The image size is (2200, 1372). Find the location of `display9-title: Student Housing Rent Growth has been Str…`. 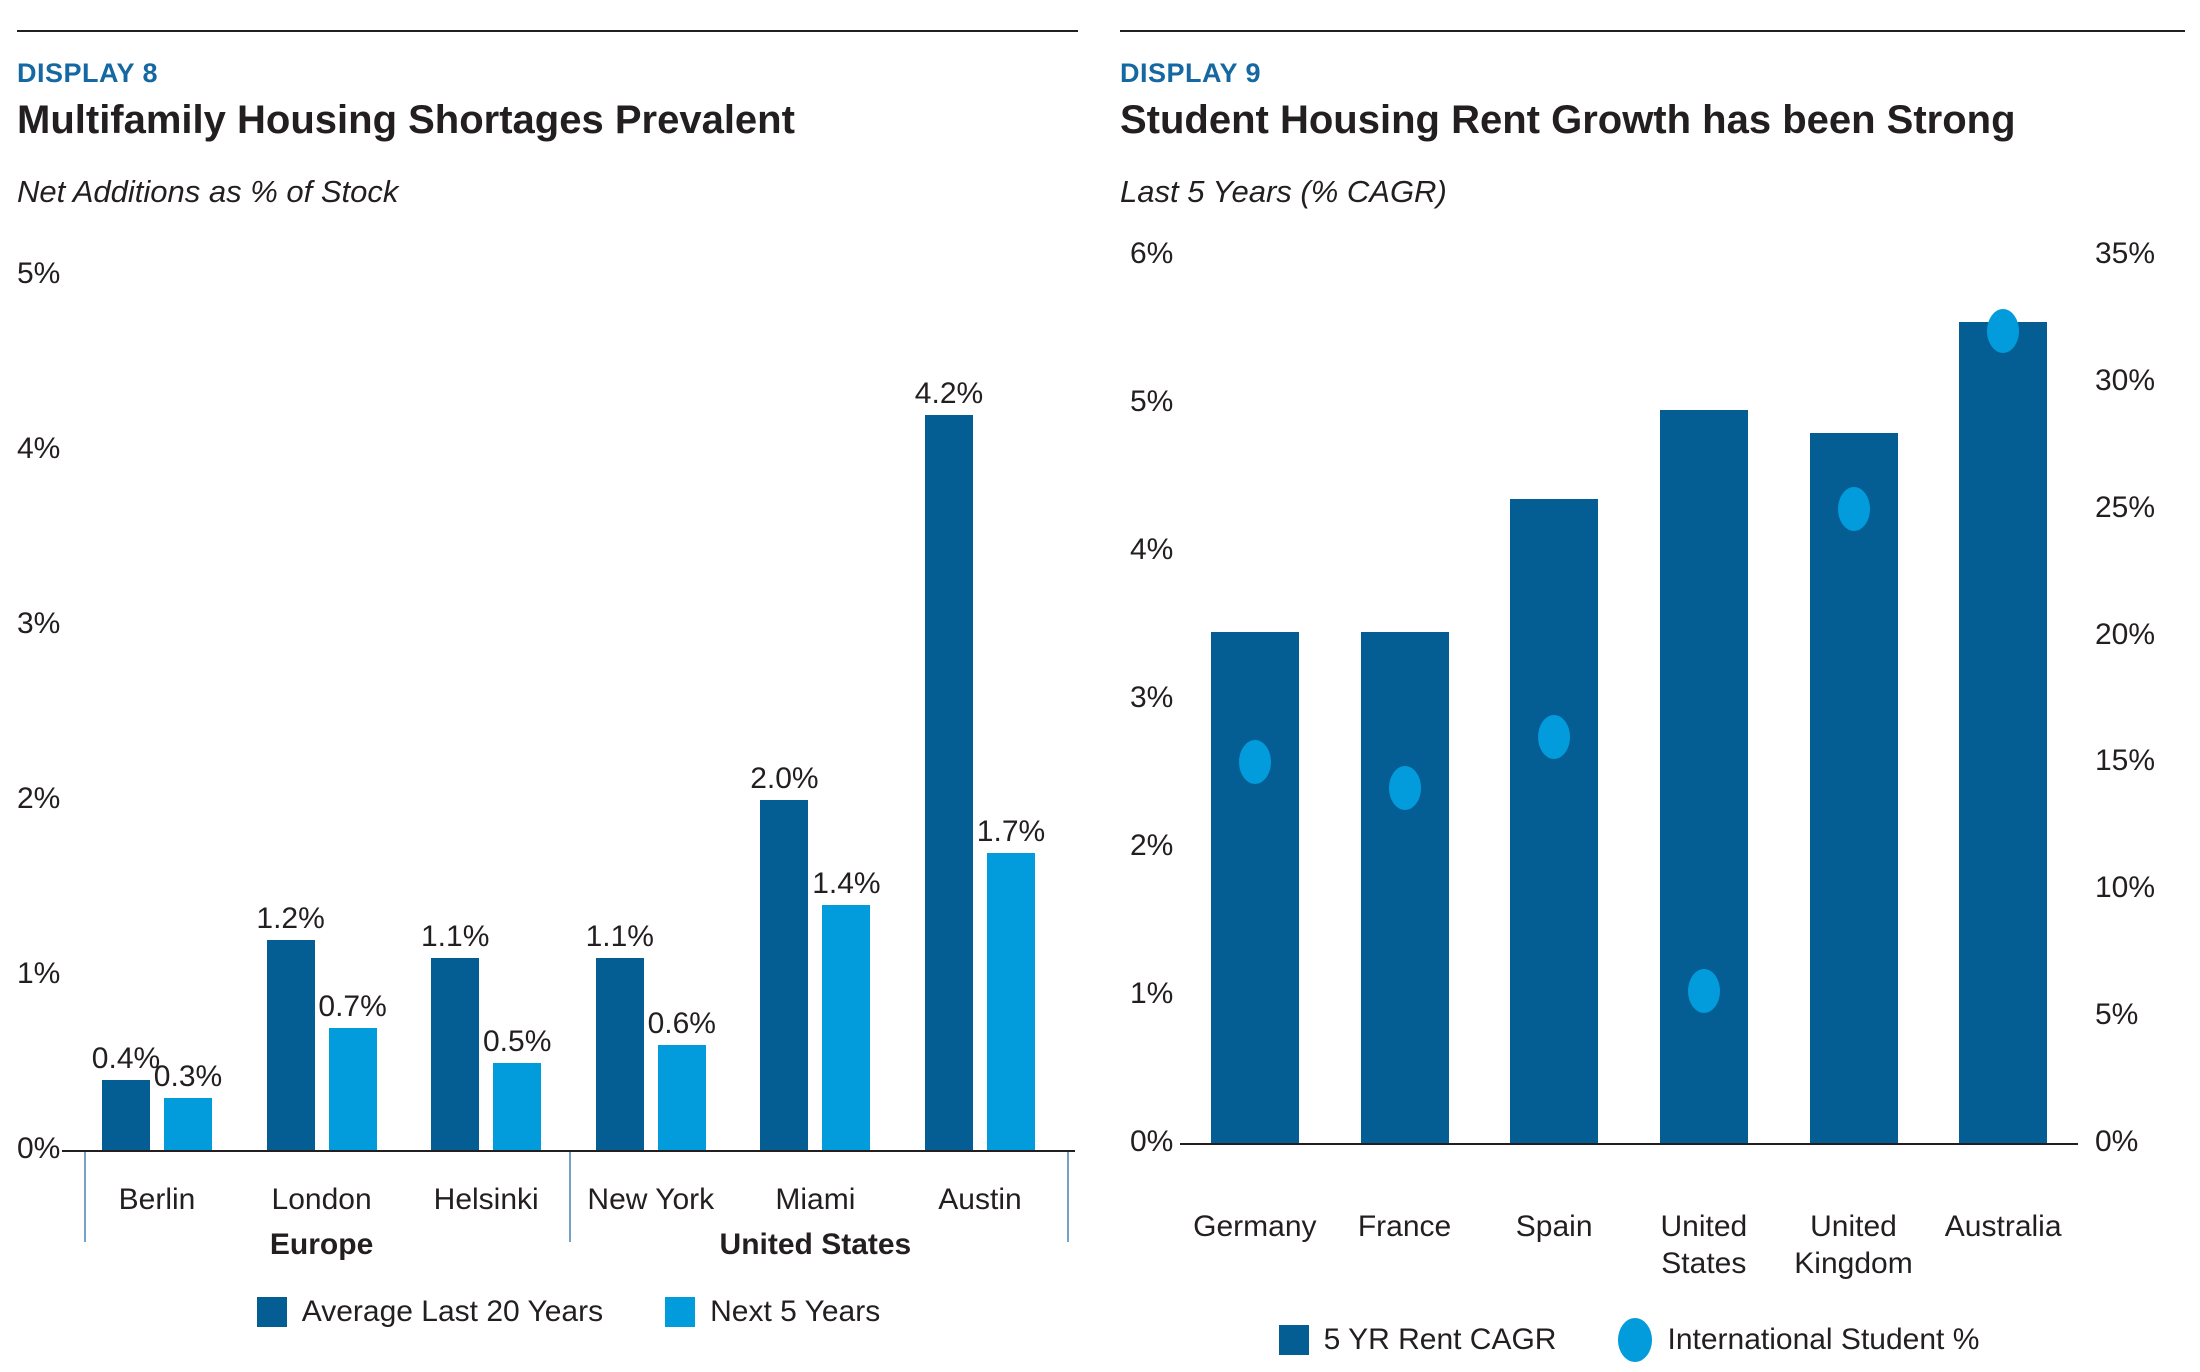

display9-title: Student Housing Rent Growth has been Str… is located at coordinates (1568, 120).